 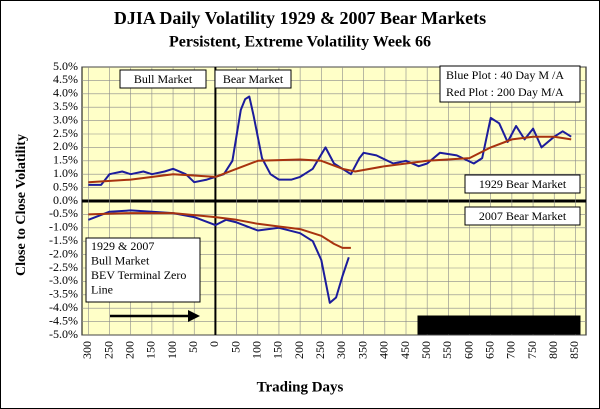 I want to click on y-tick-label: 3.0%, so click(x=65, y=119).